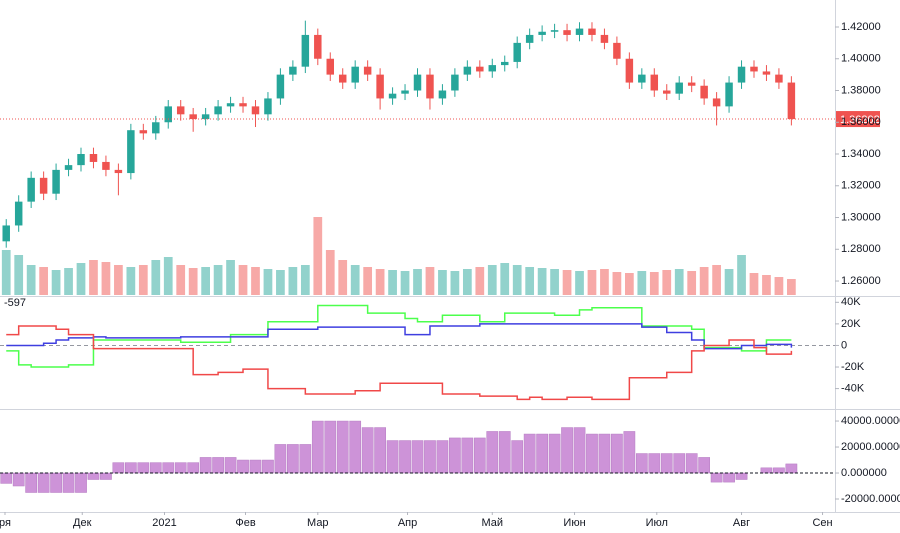 This screenshot has width=900, height=533. What do you see at coordinates (861, 249) in the screenshot?
I see `y-tick-label: 1.28000` at bounding box center [861, 249].